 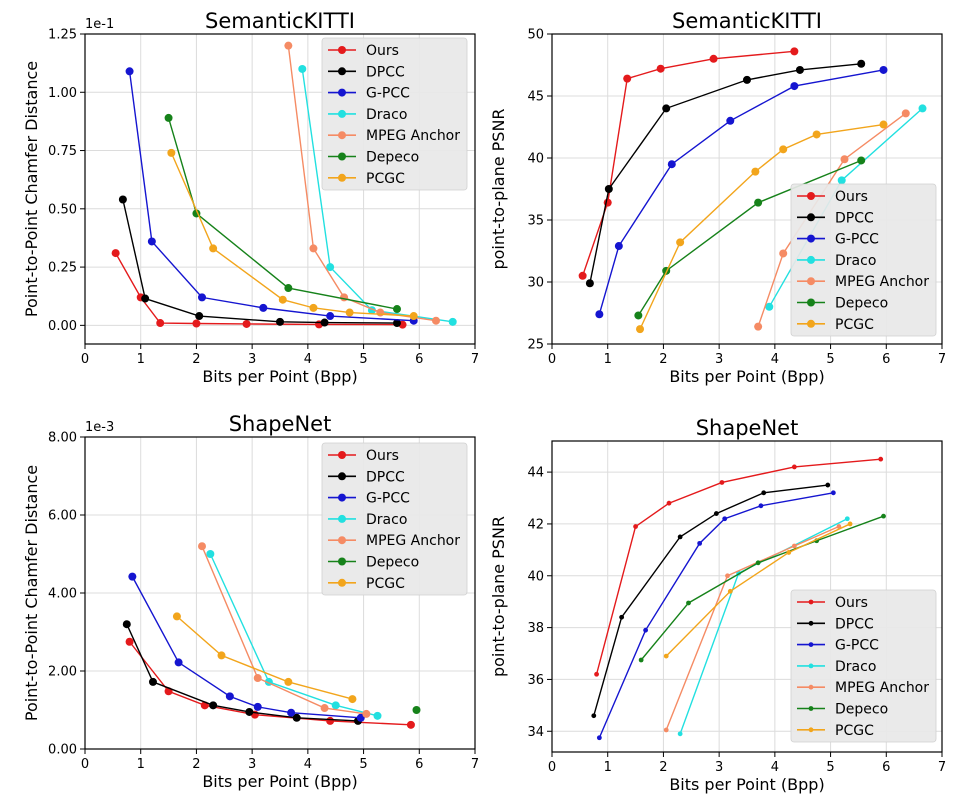 I want to click on y-tick-label: 0.25, so click(x=62, y=268).